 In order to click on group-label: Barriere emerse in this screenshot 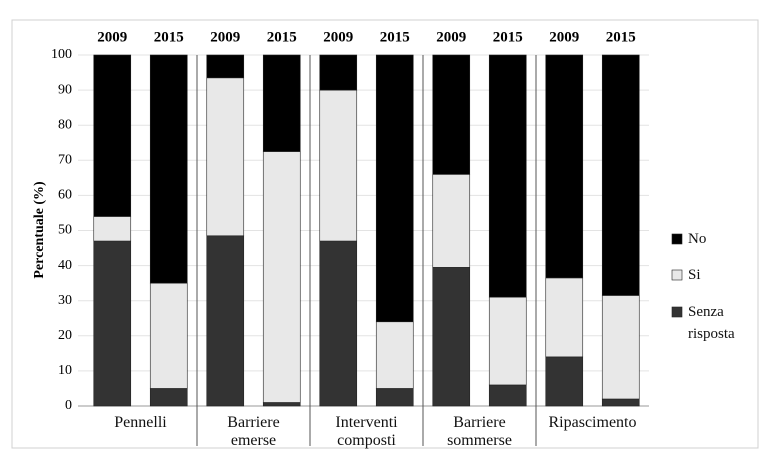, I will do `click(253, 431)`.